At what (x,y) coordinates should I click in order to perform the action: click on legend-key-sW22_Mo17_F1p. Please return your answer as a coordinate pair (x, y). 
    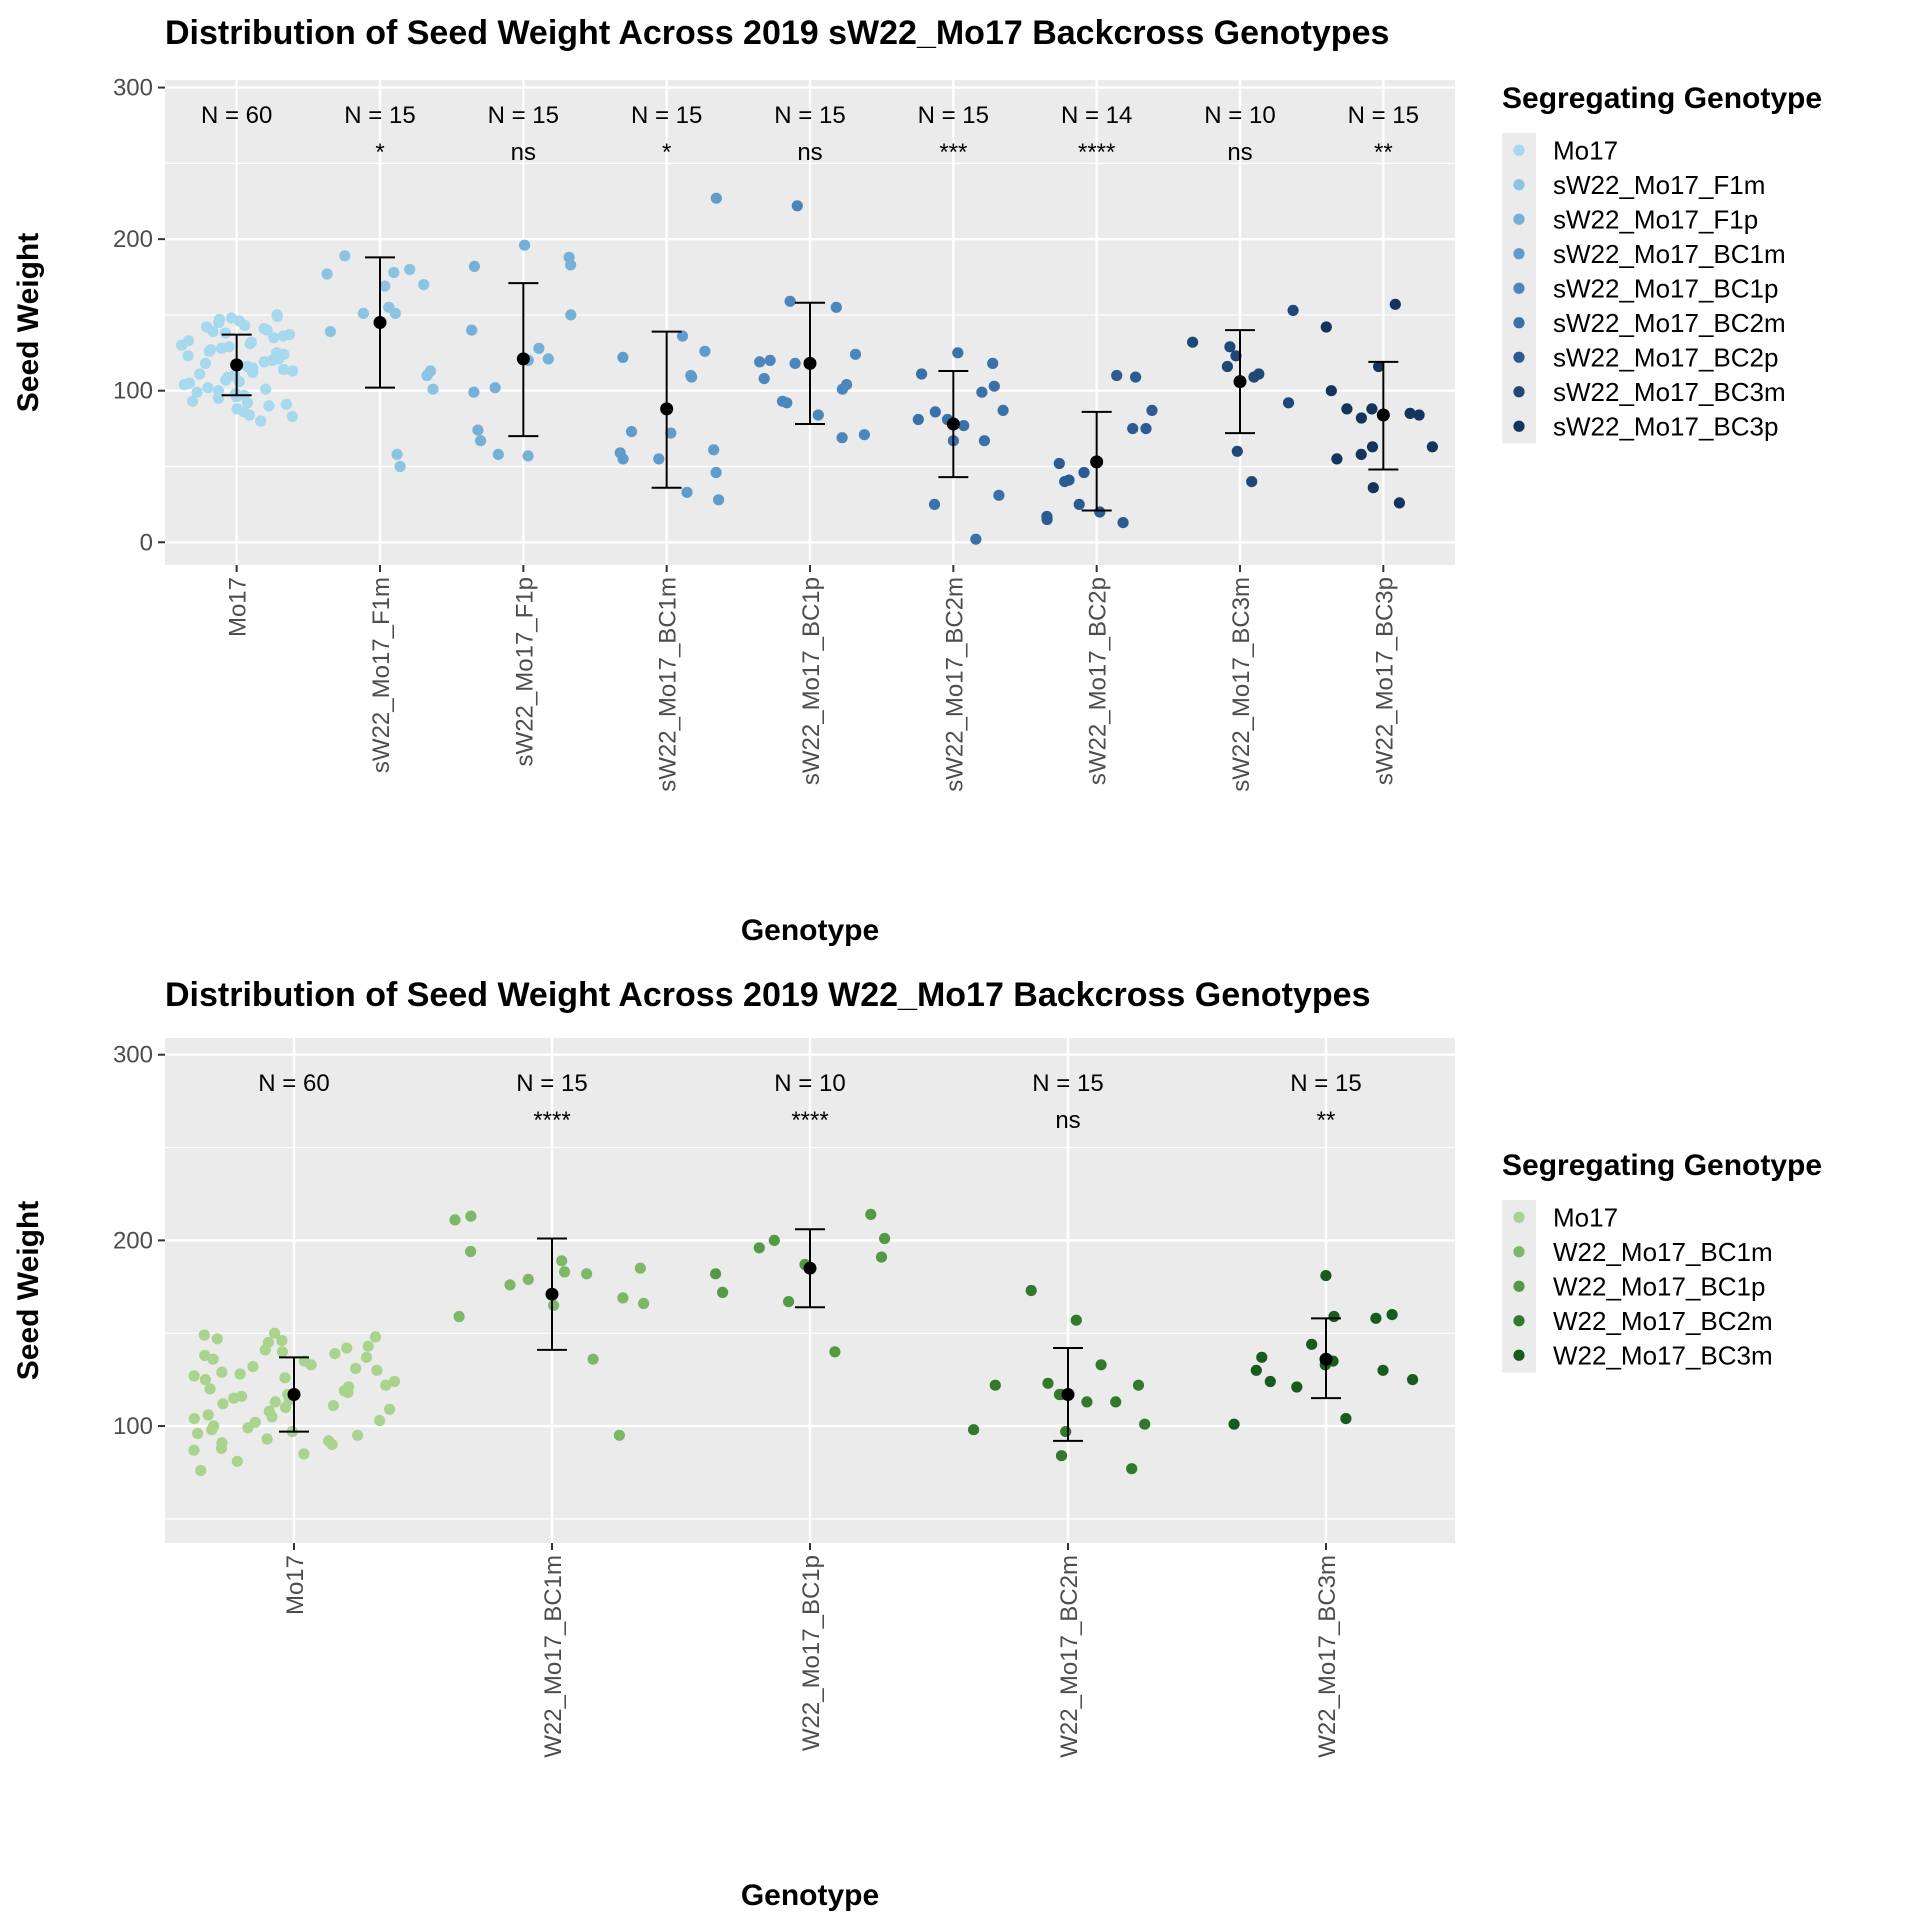
    Looking at the image, I should click on (1519, 219).